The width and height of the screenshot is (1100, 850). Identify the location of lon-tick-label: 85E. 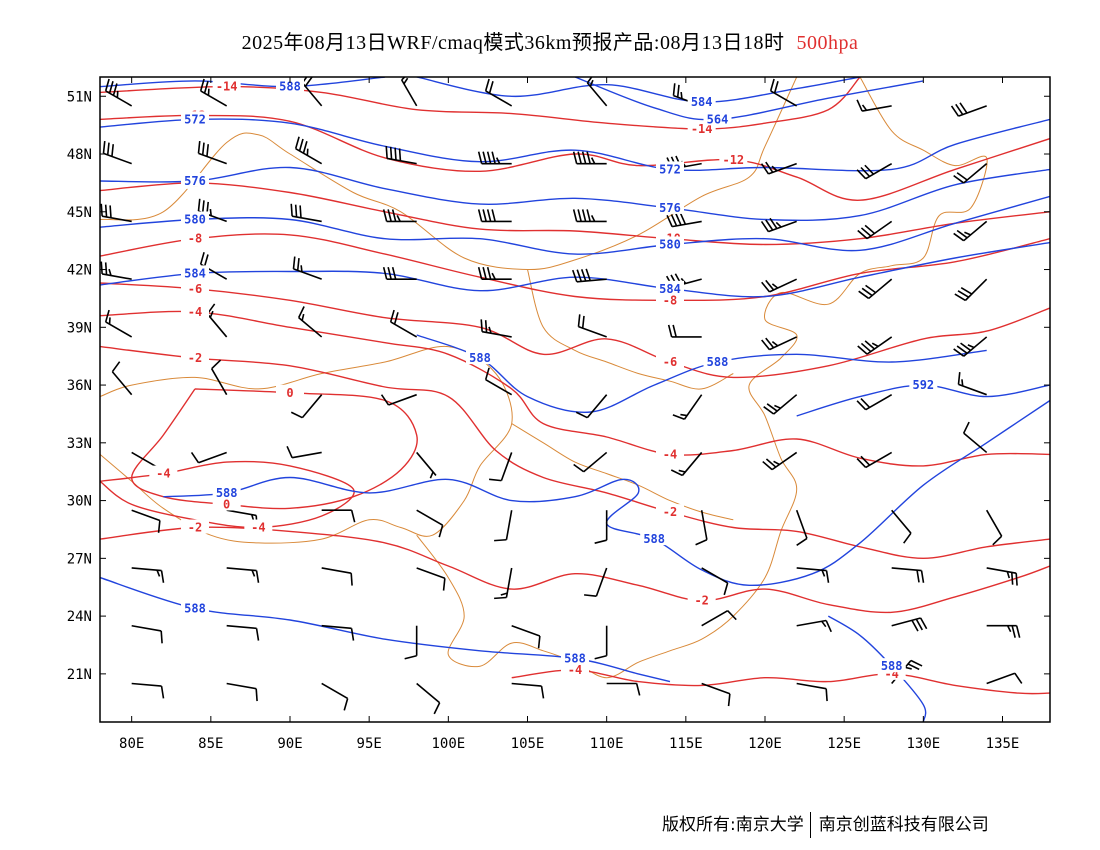
(210, 744).